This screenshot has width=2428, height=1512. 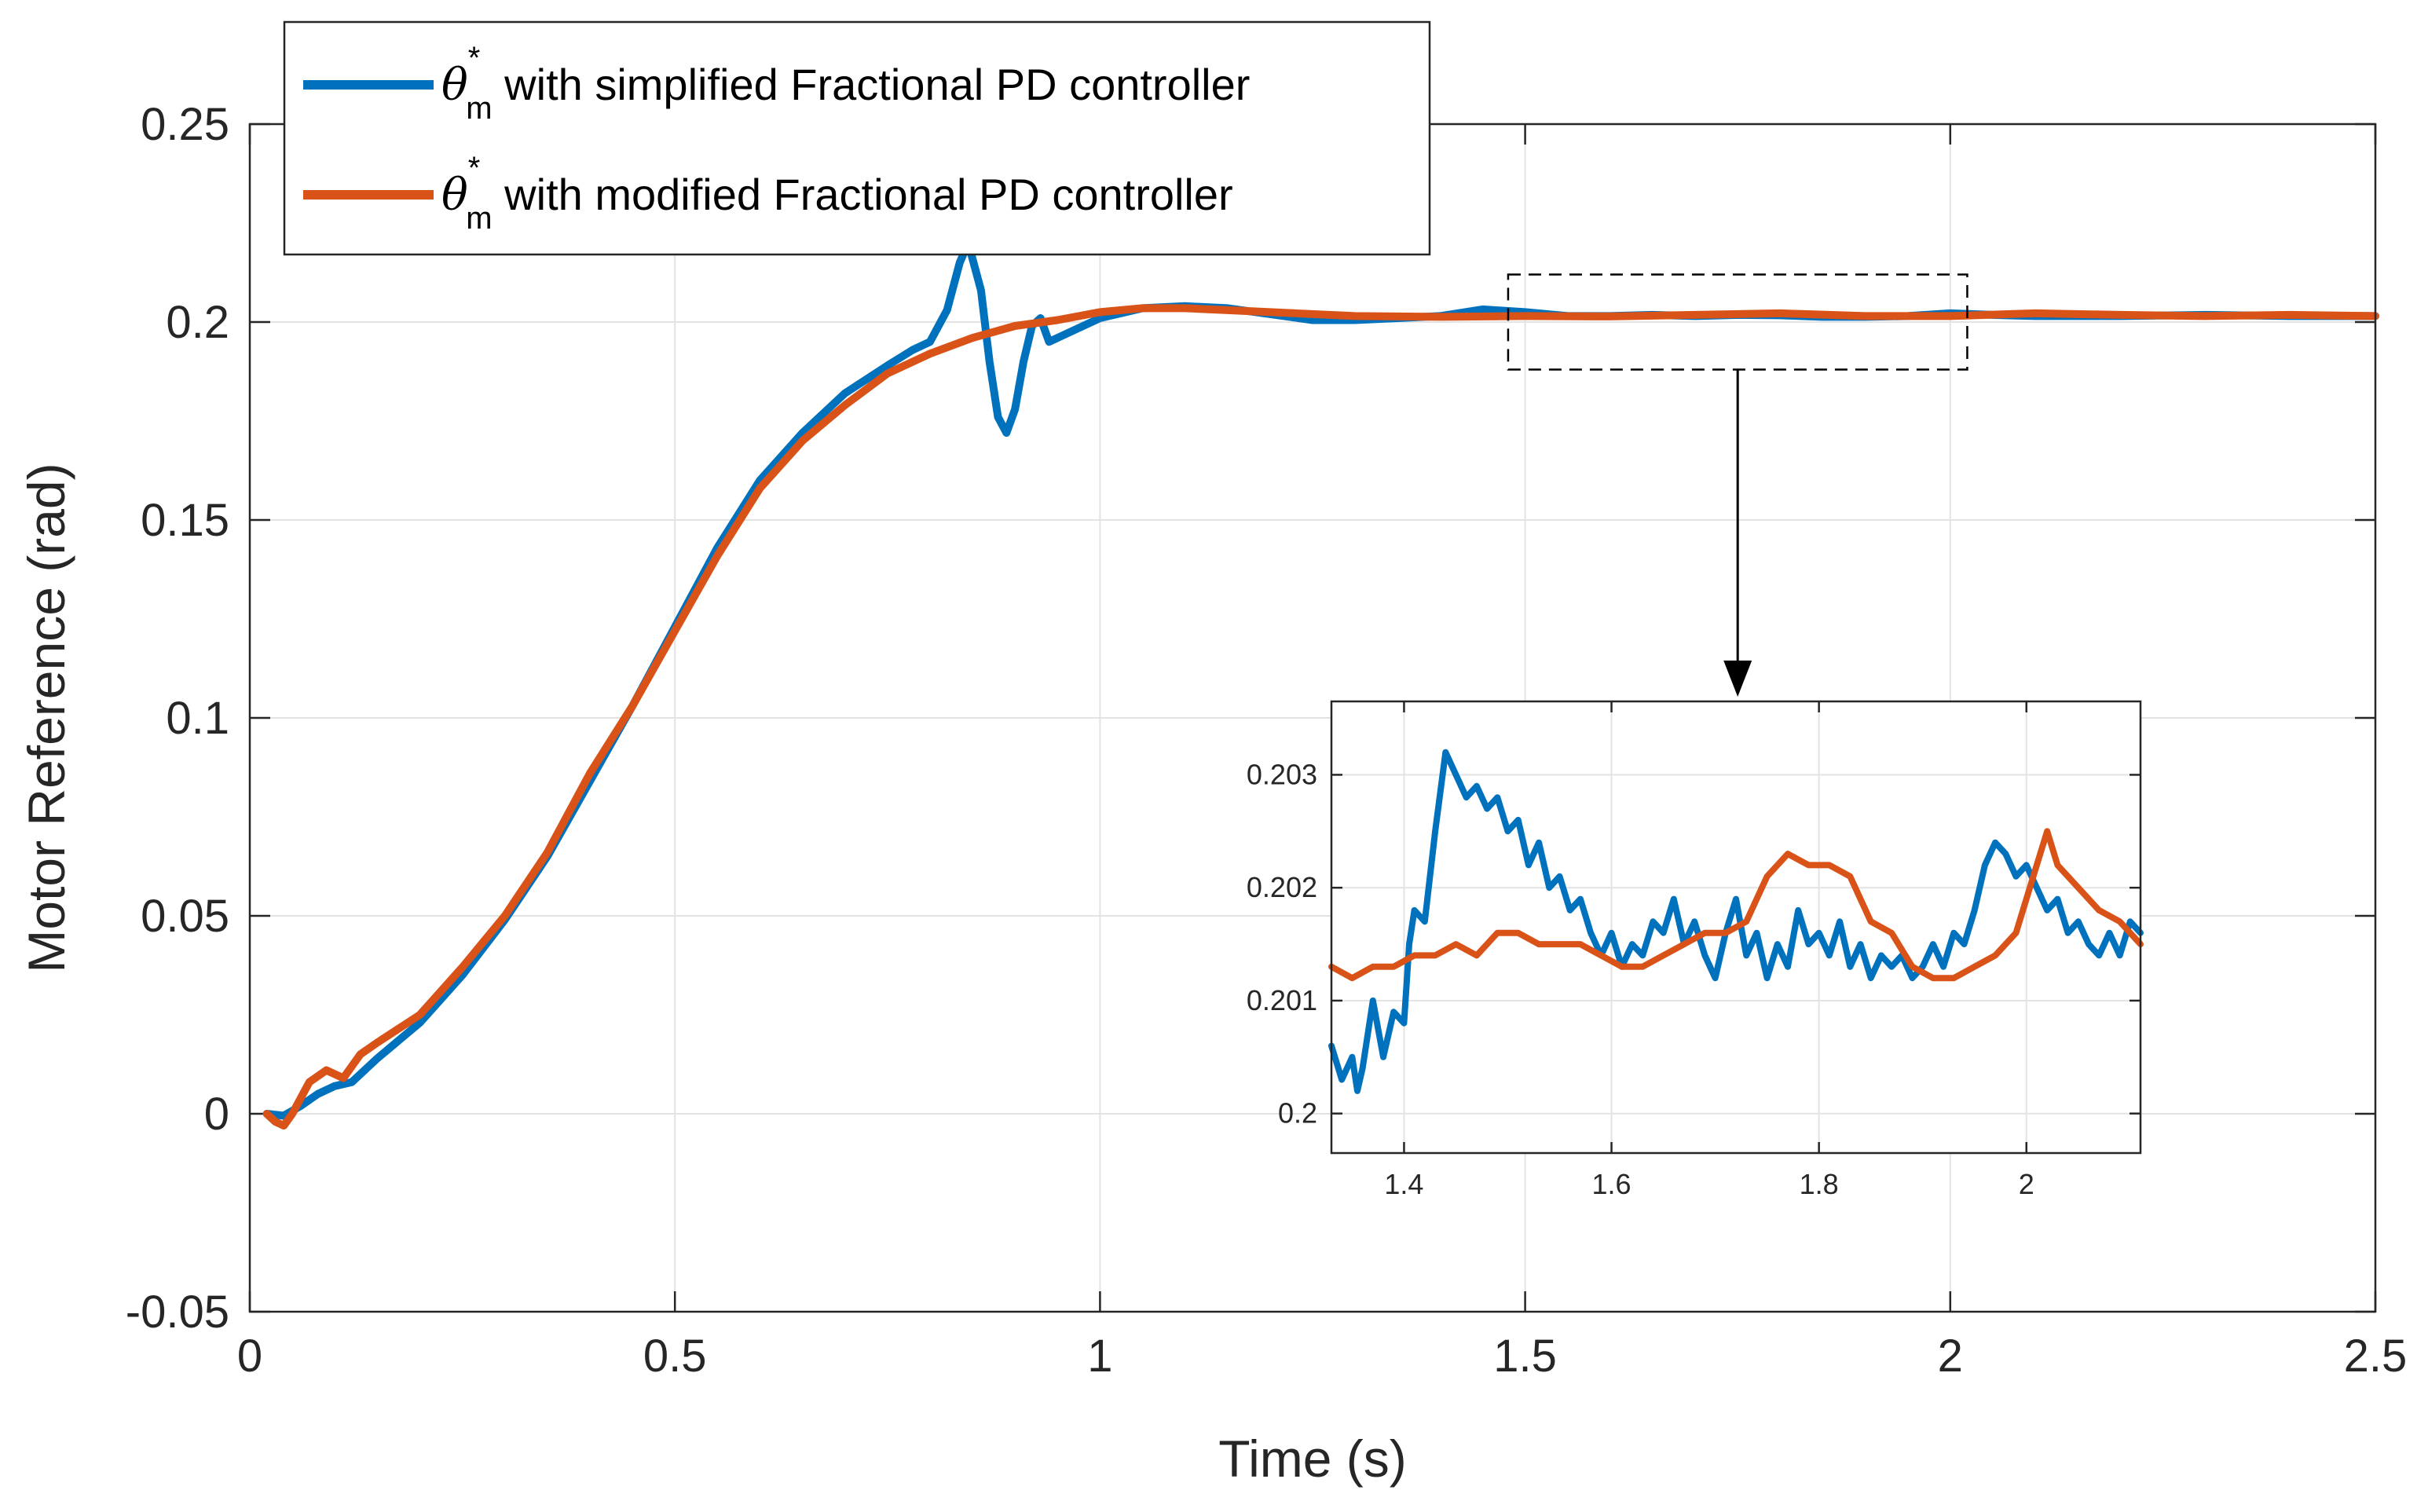 I want to click on main-ytick-label: 0.05, so click(x=185, y=916).